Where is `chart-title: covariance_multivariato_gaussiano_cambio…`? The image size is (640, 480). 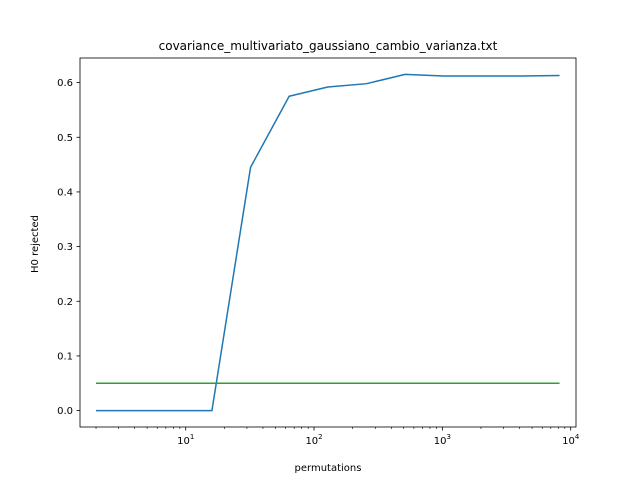
chart-title: covariance_multivariato_gaussiano_cambio… is located at coordinates (328, 46).